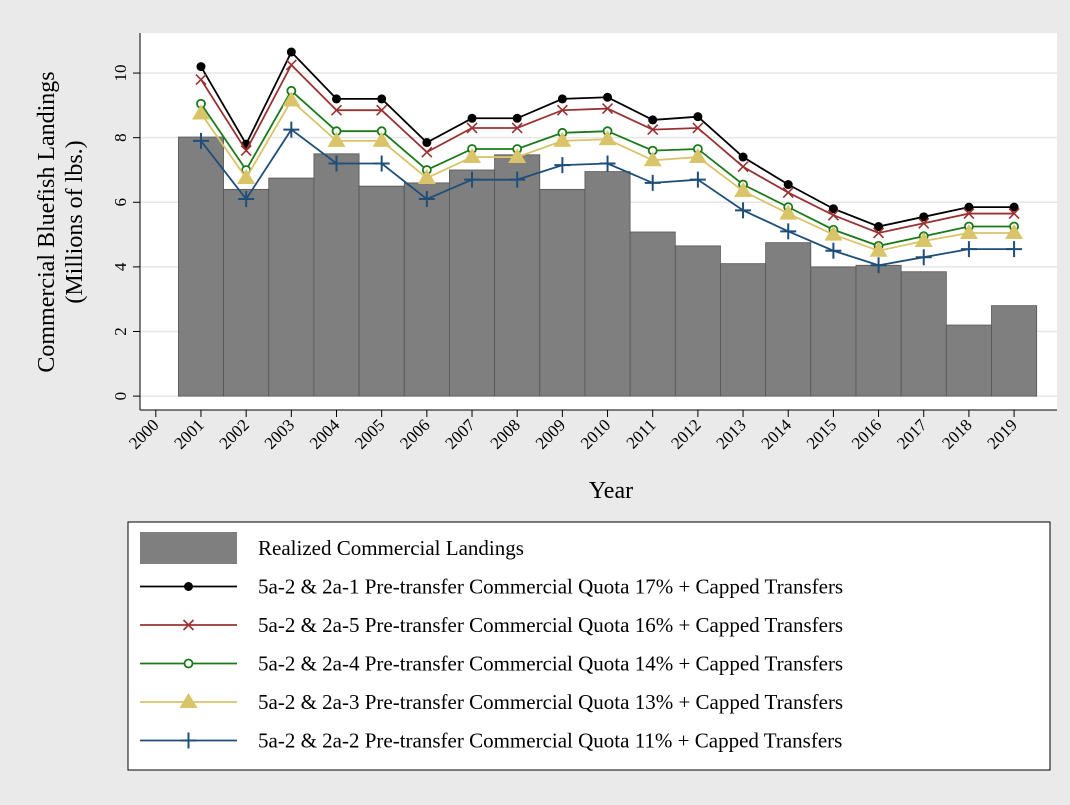 Image resolution: width=1070 pixels, height=805 pixels. What do you see at coordinates (143, 433) in the screenshot?
I see `x-tick-label: 2000` at bounding box center [143, 433].